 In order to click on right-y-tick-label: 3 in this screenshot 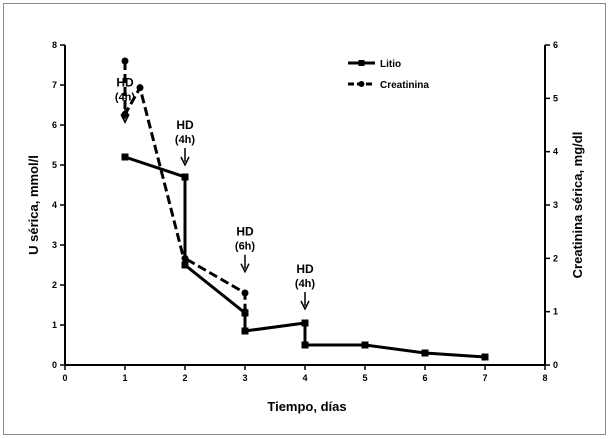, I will do `click(555, 205)`.